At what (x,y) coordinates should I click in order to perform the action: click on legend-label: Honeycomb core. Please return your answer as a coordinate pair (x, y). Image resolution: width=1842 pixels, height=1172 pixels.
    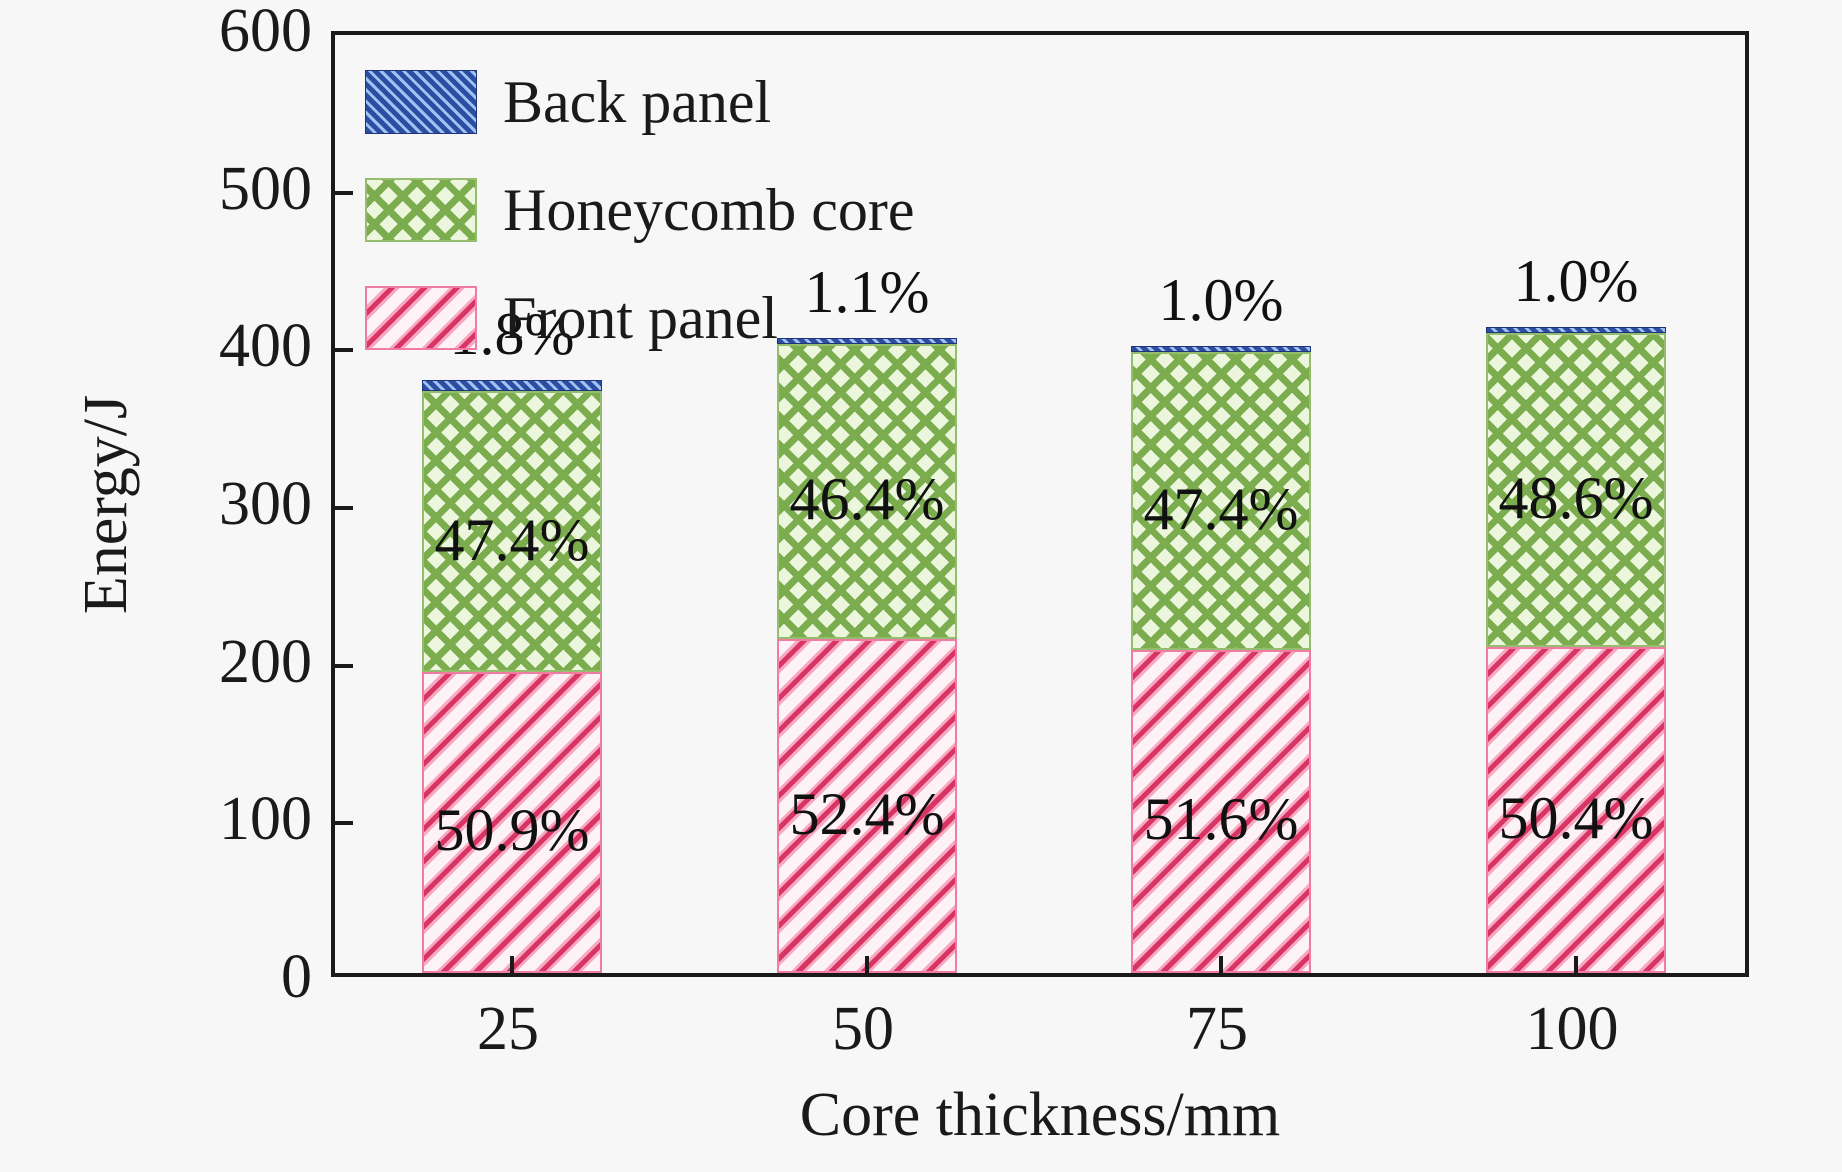
    Looking at the image, I should click on (709, 210).